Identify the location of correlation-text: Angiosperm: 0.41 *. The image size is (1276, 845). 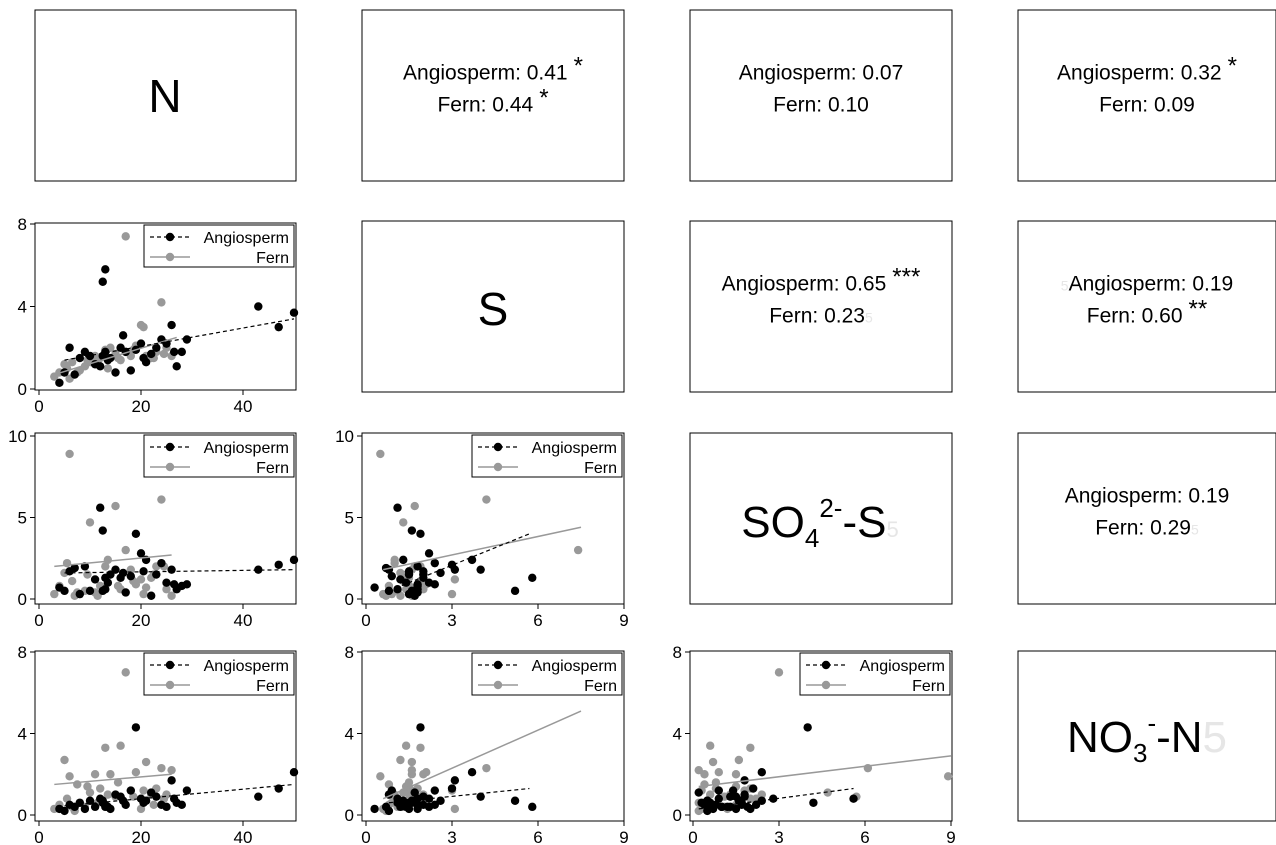
(493, 69).